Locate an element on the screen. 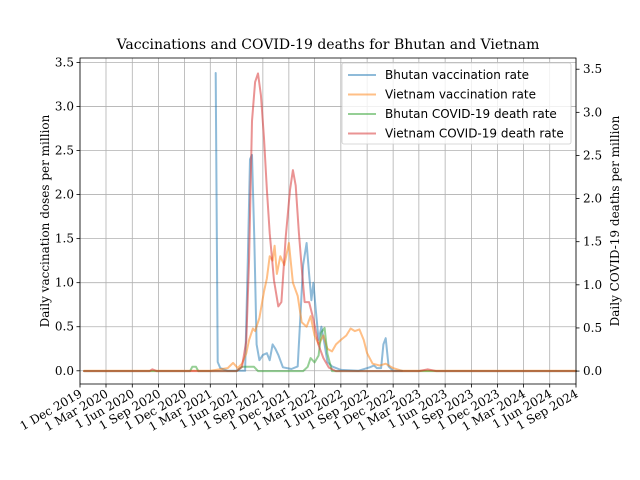 The image size is (640, 480). legend-entry: Vietnam vaccination rate is located at coordinates (442, 95).